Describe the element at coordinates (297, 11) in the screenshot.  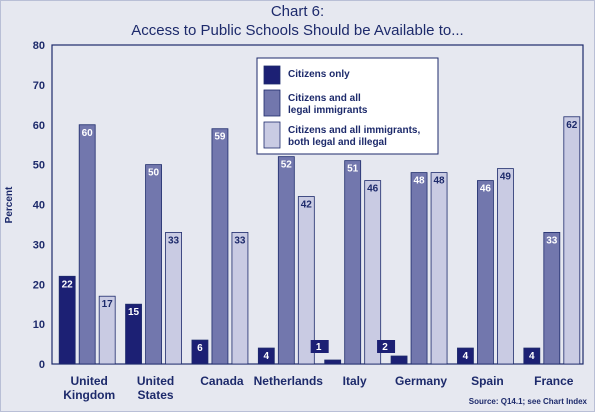
I see `chart-title-line1: Chart 6:` at that location.